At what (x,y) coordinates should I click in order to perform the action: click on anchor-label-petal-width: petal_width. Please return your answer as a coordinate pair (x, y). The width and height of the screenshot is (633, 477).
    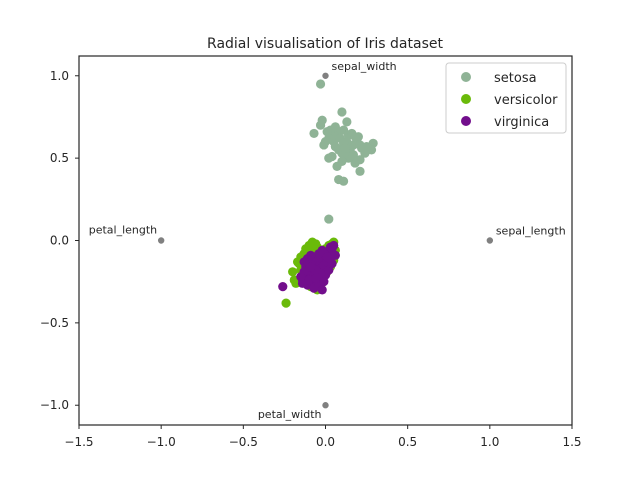
    Looking at the image, I should click on (290, 414).